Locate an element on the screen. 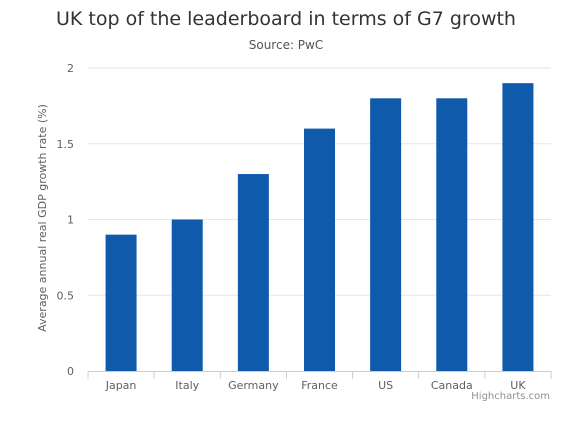 This screenshot has width=572, height=426. y-axis-ticks: 0 0.5 1 1.5 2 is located at coordinates (66, 220).